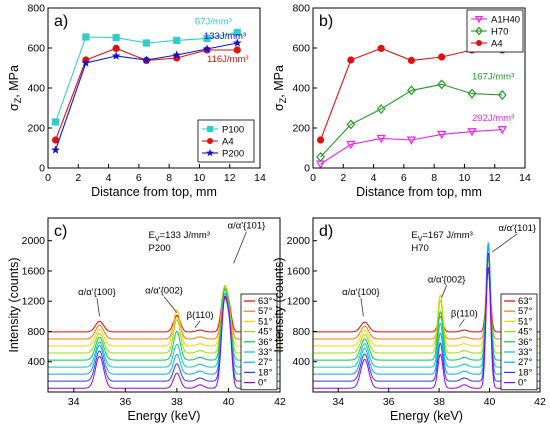 This screenshot has width=550, height=430. I want to click on annotation: 292J/mm³, so click(493, 118).